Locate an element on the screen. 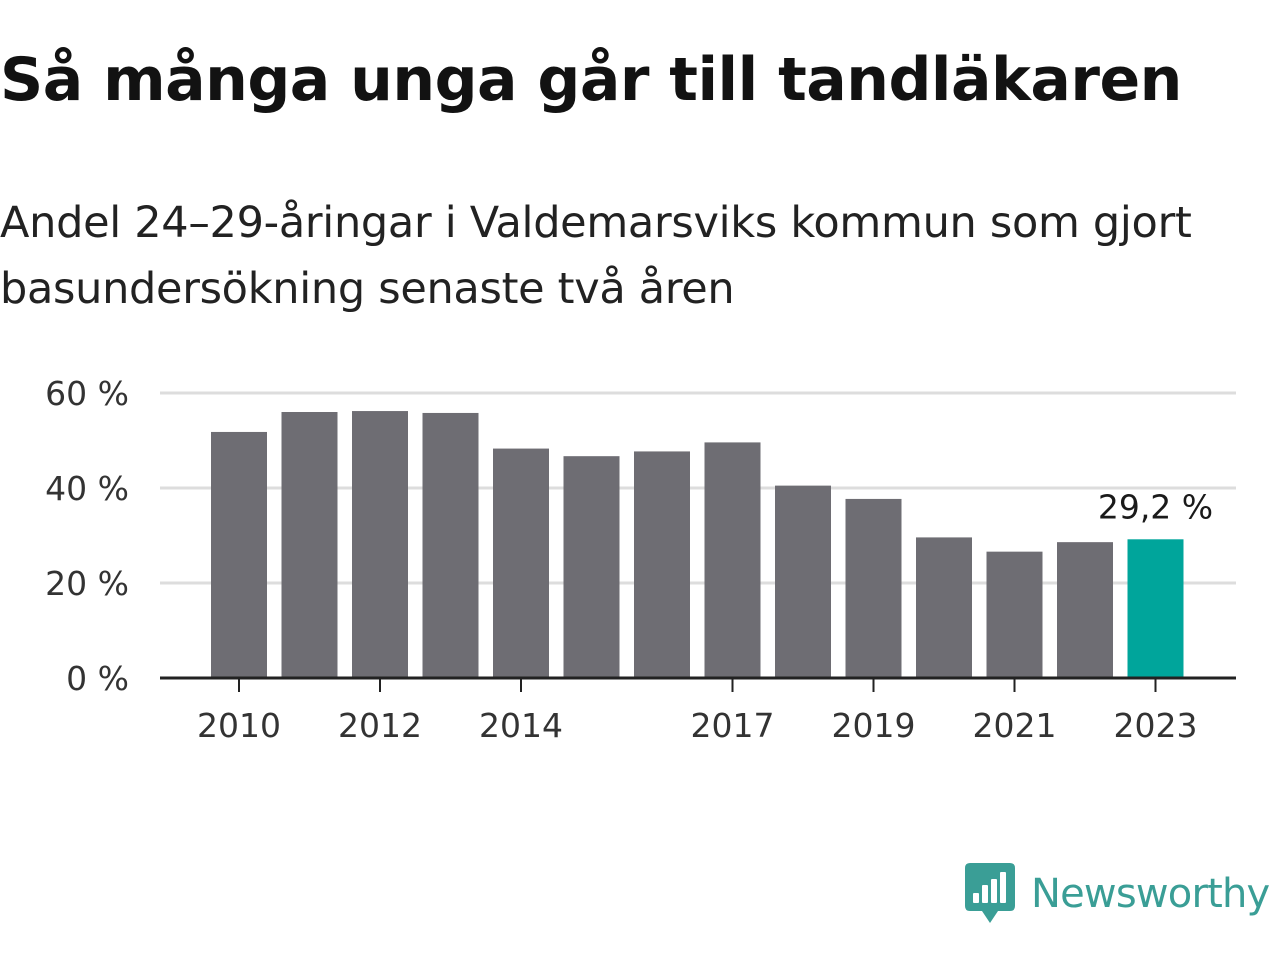 This screenshot has height=960, width=1280. annotations: 29,2 % is located at coordinates (1155, 506).